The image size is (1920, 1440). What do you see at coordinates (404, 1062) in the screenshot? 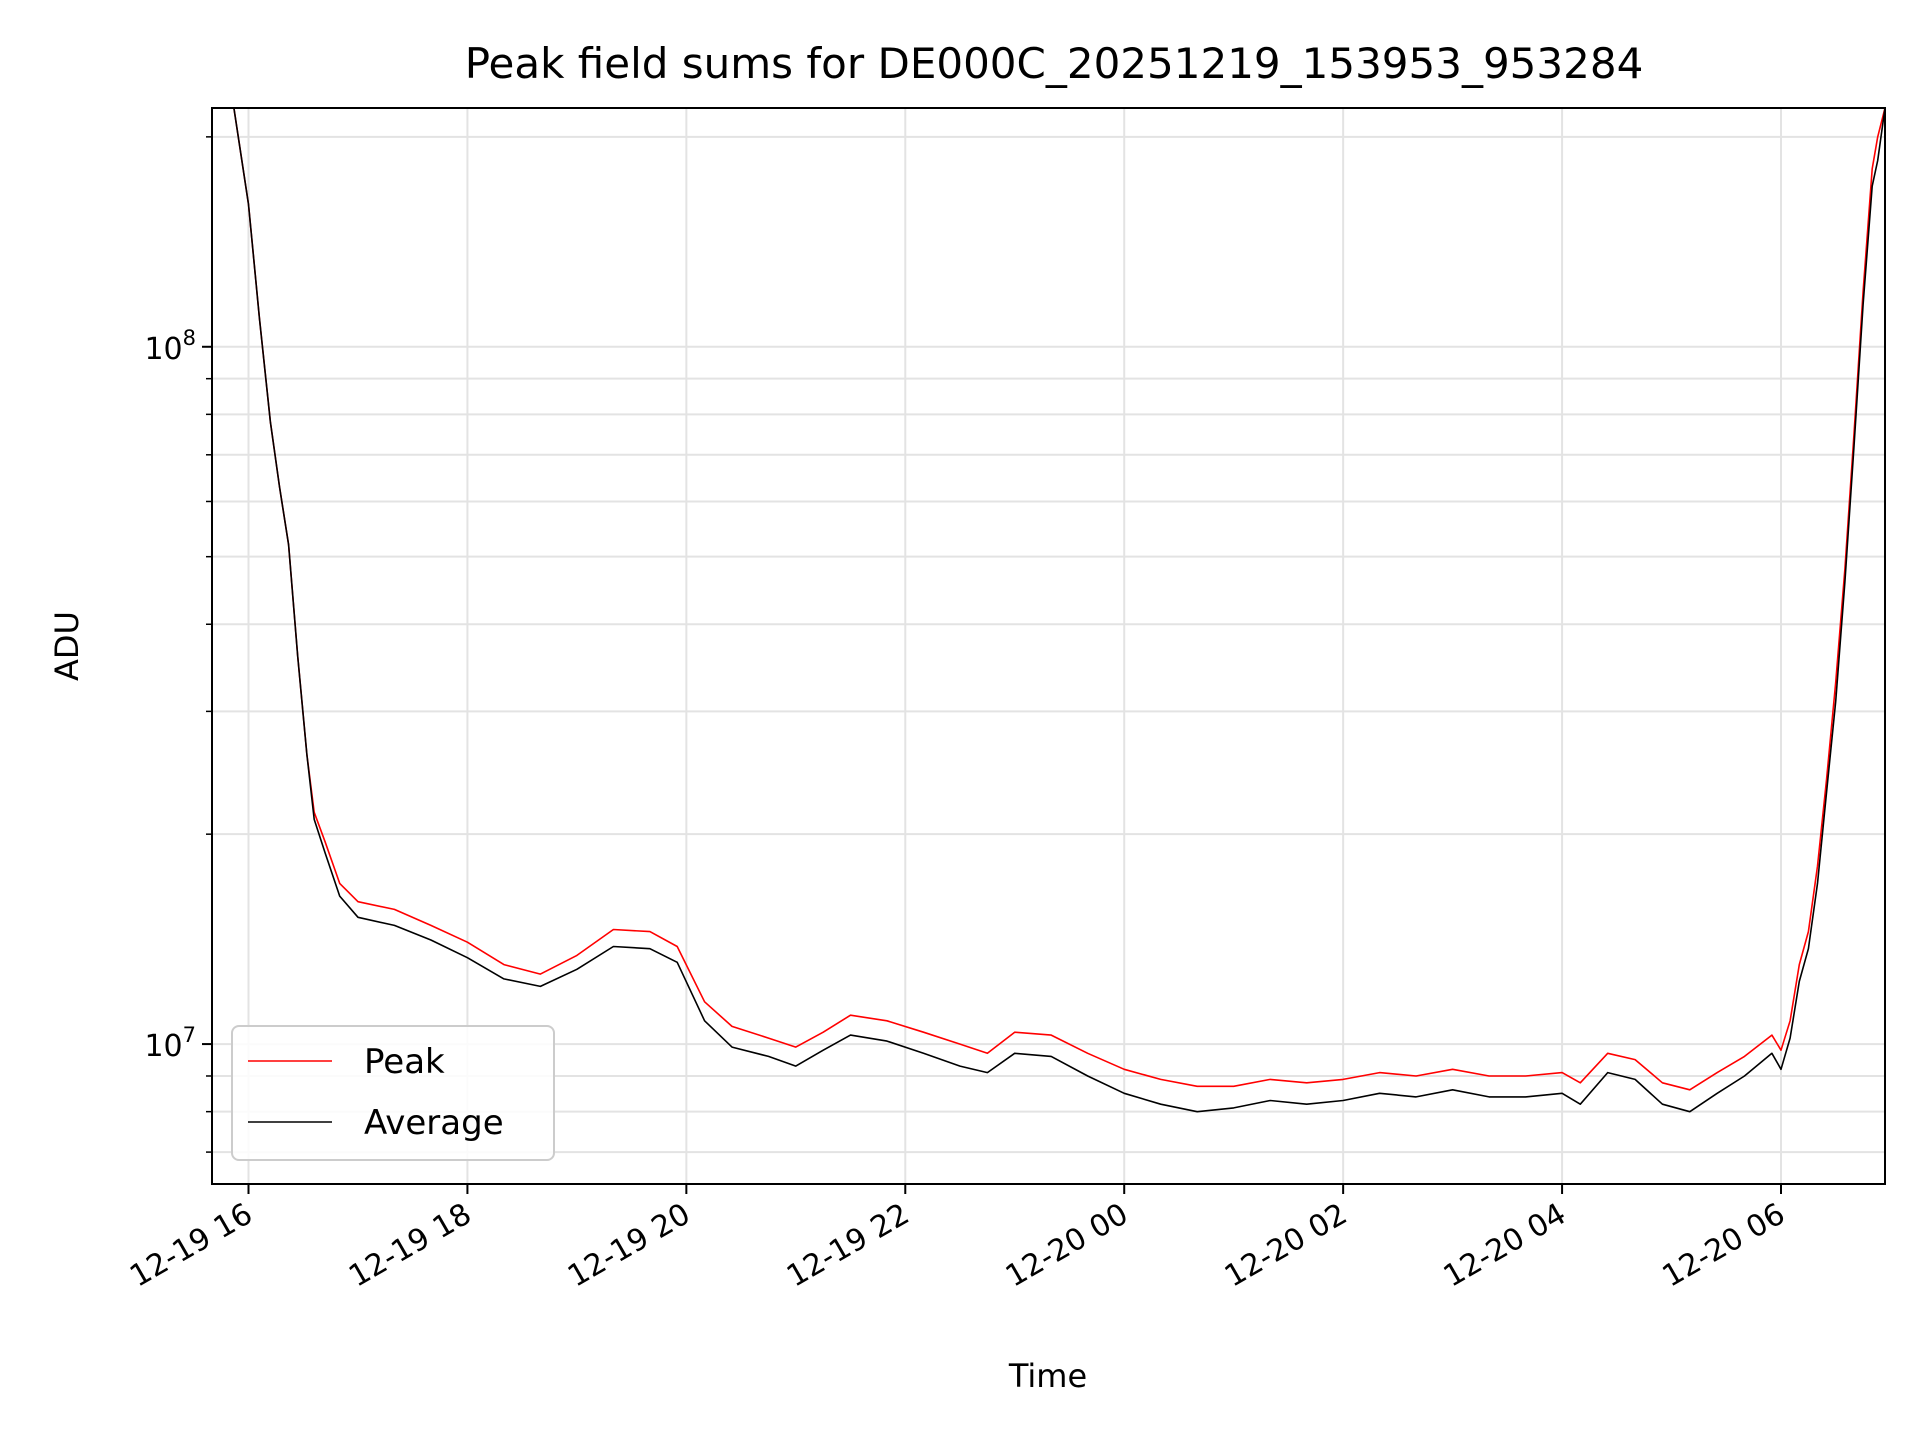
I see `legend-label-peak: Peak` at bounding box center [404, 1062].